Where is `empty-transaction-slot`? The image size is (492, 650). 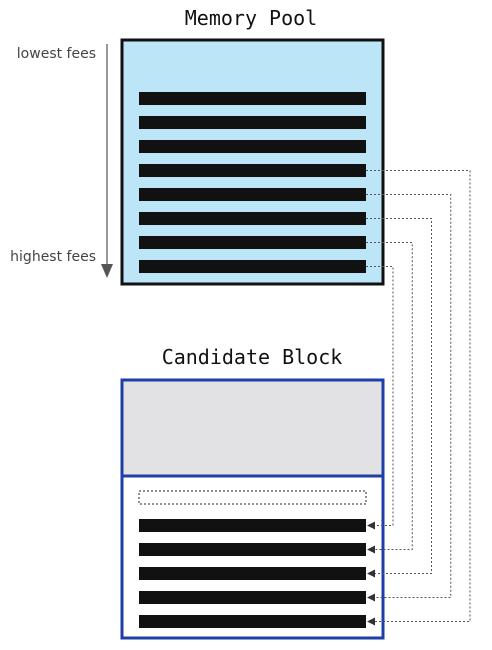
empty-transaction-slot is located at coordinates (252, 497).